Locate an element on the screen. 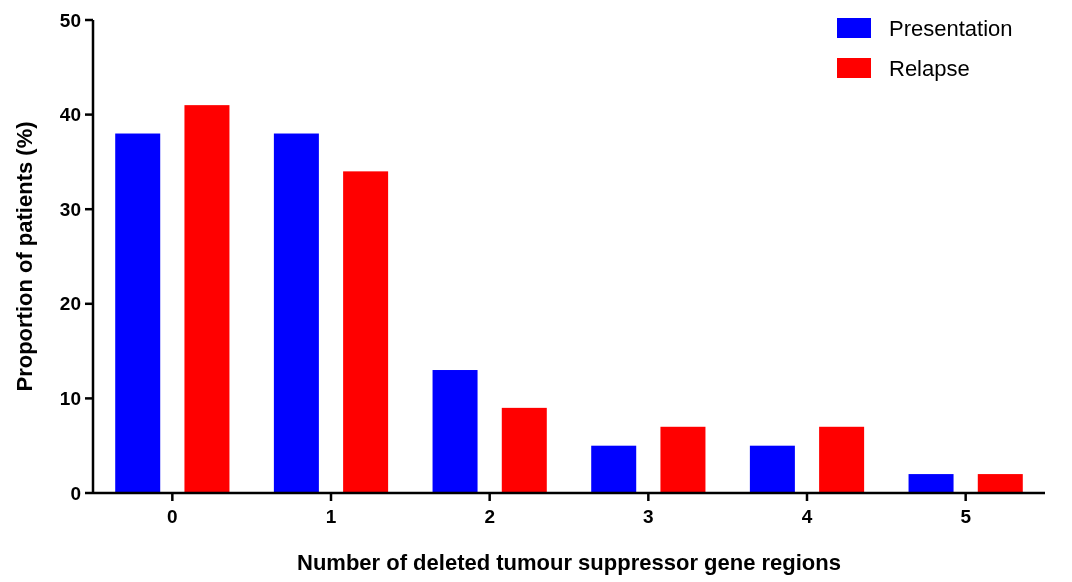 The height and width of the screenshot is (582, 1072). y-tick-label: 40 is located at coordinates (70, 115).